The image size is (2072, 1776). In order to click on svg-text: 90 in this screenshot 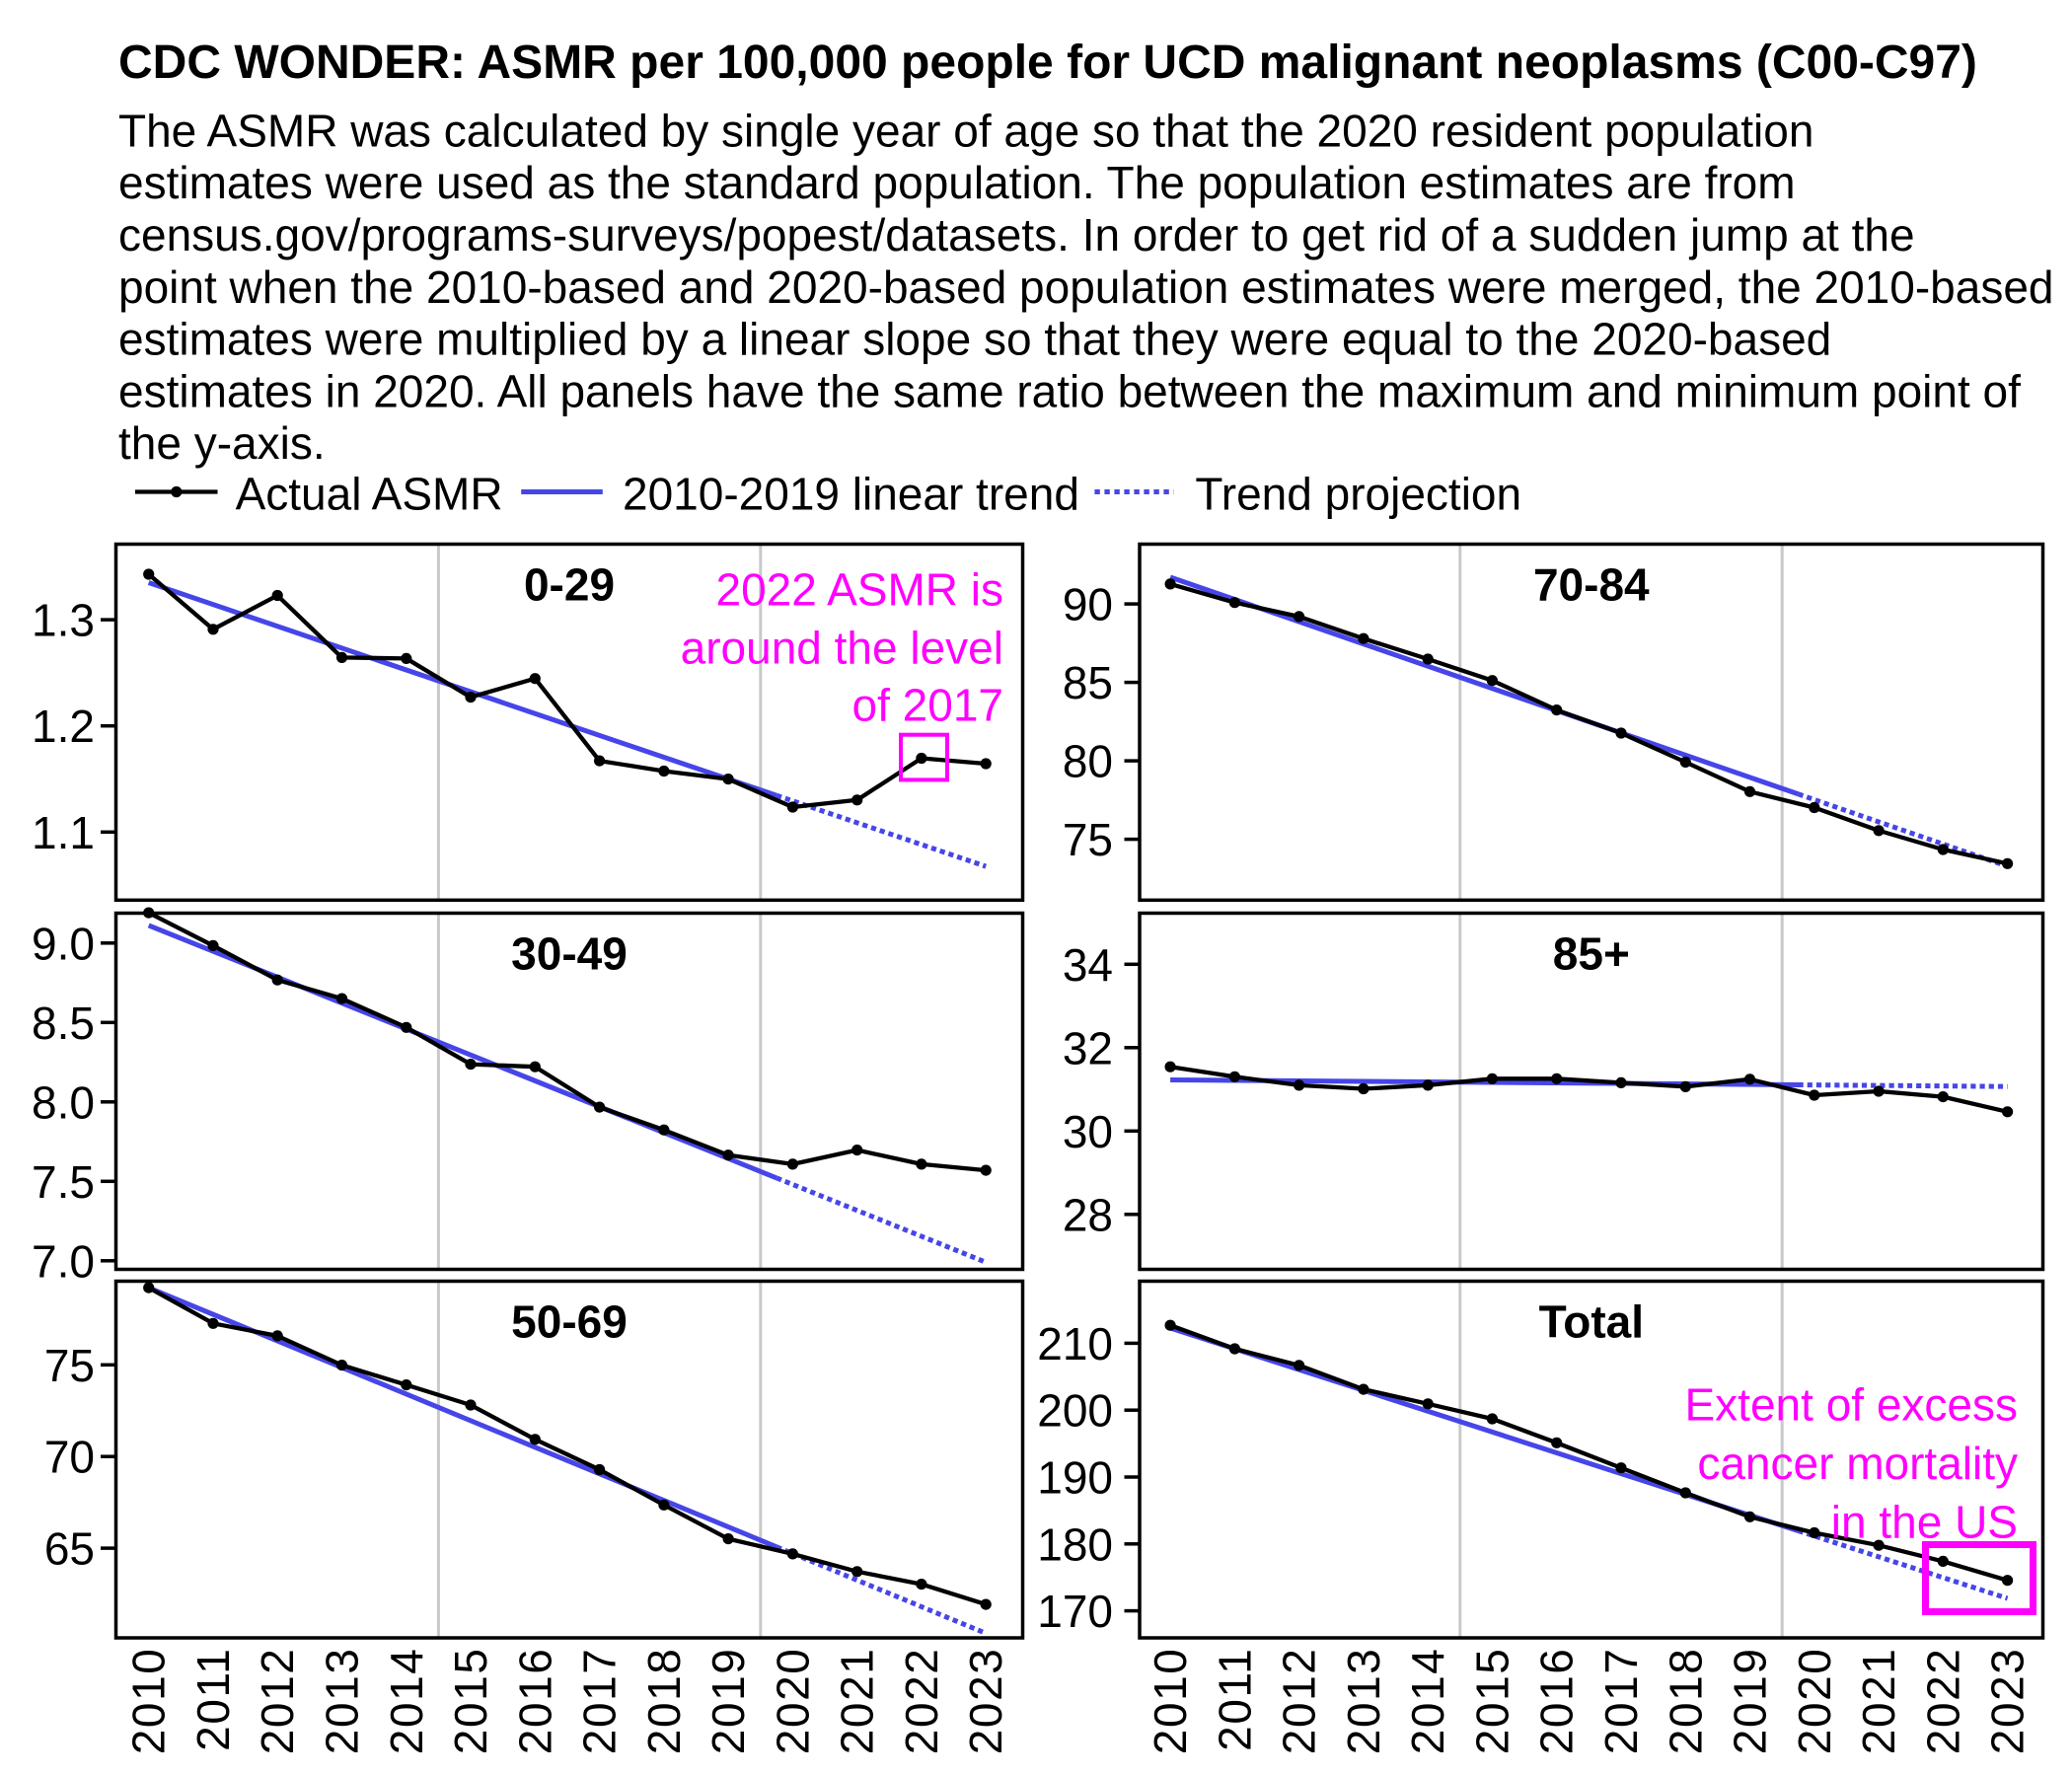, I will do `click(1088, 605)`.